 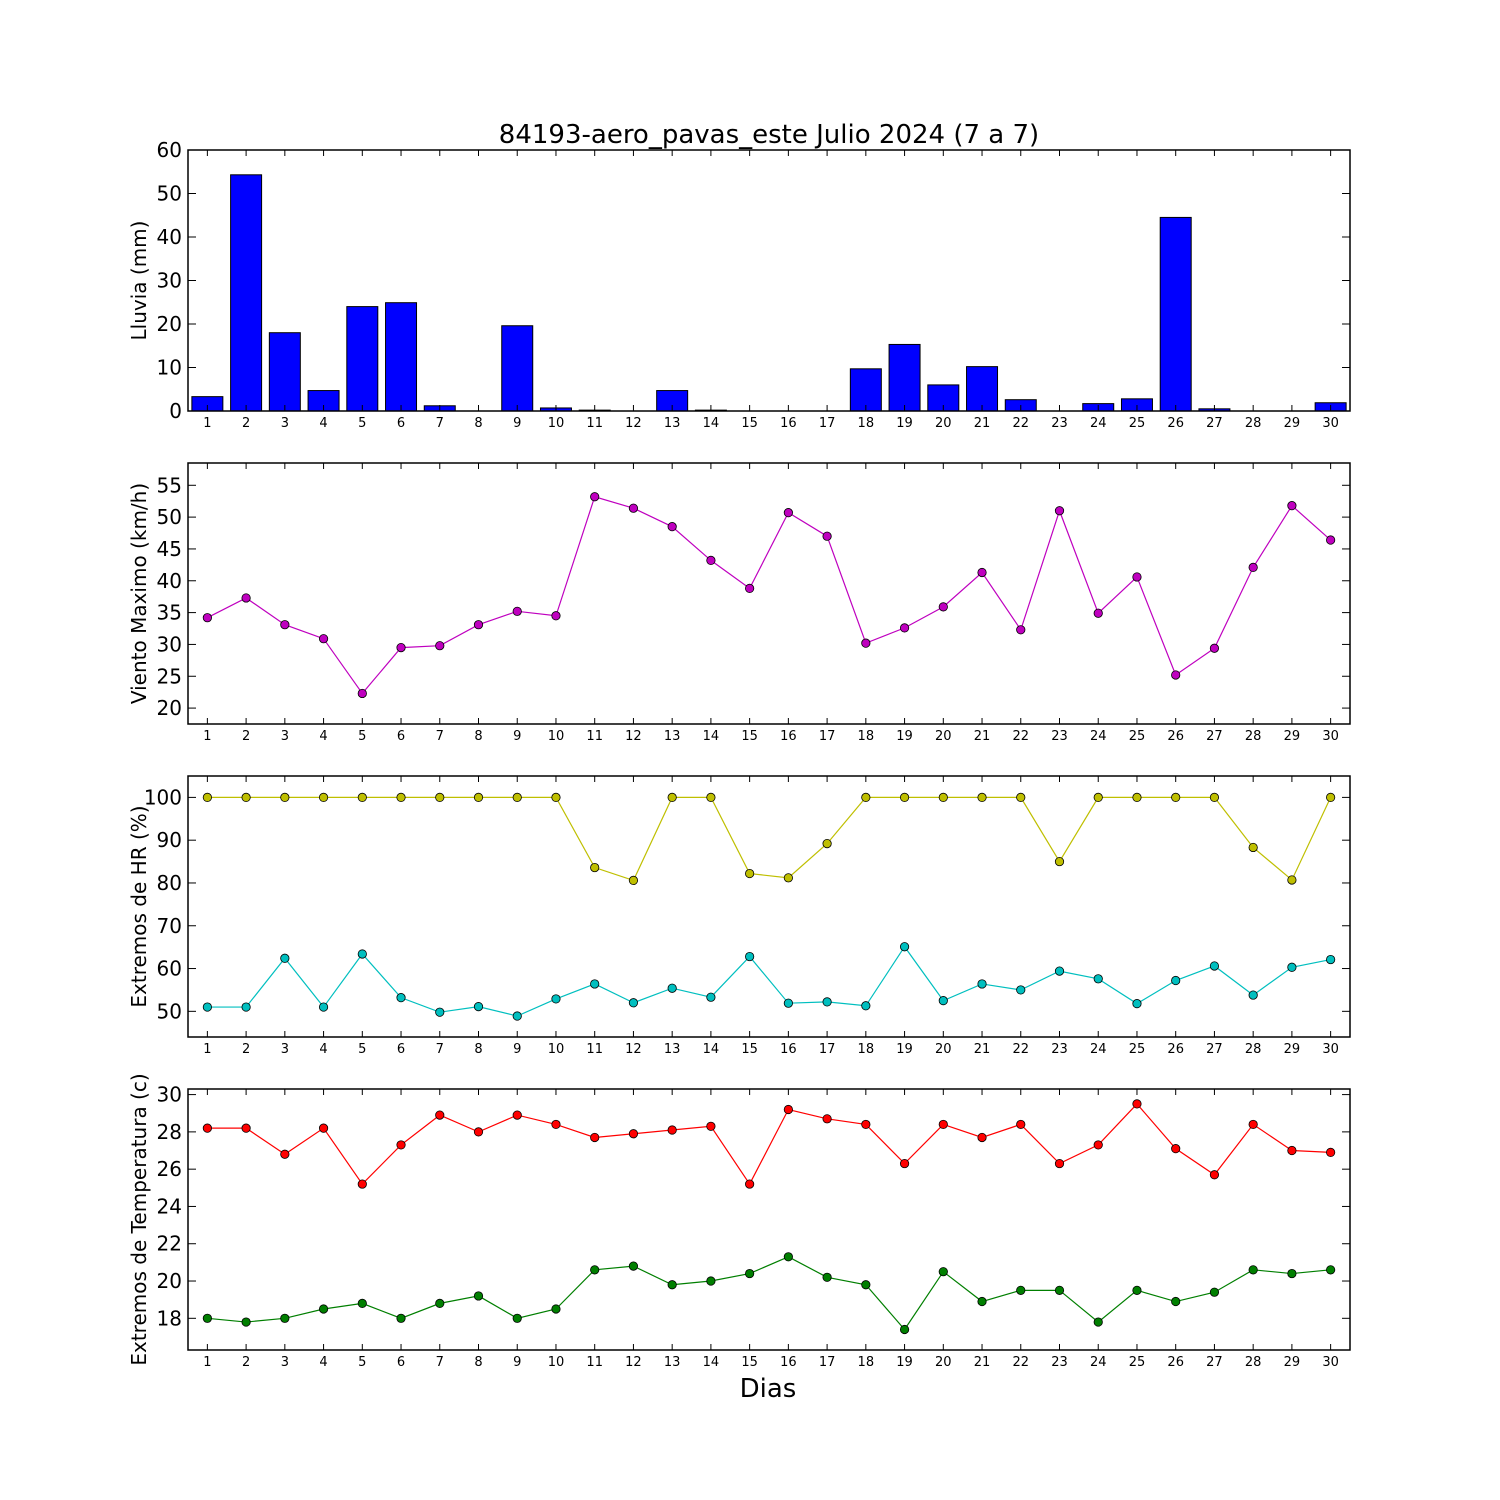 What do you see at coordinates (1059, 1362) in the screenshot?
I see `x-tick-label: 23` at bounding box center [1059, 1362].